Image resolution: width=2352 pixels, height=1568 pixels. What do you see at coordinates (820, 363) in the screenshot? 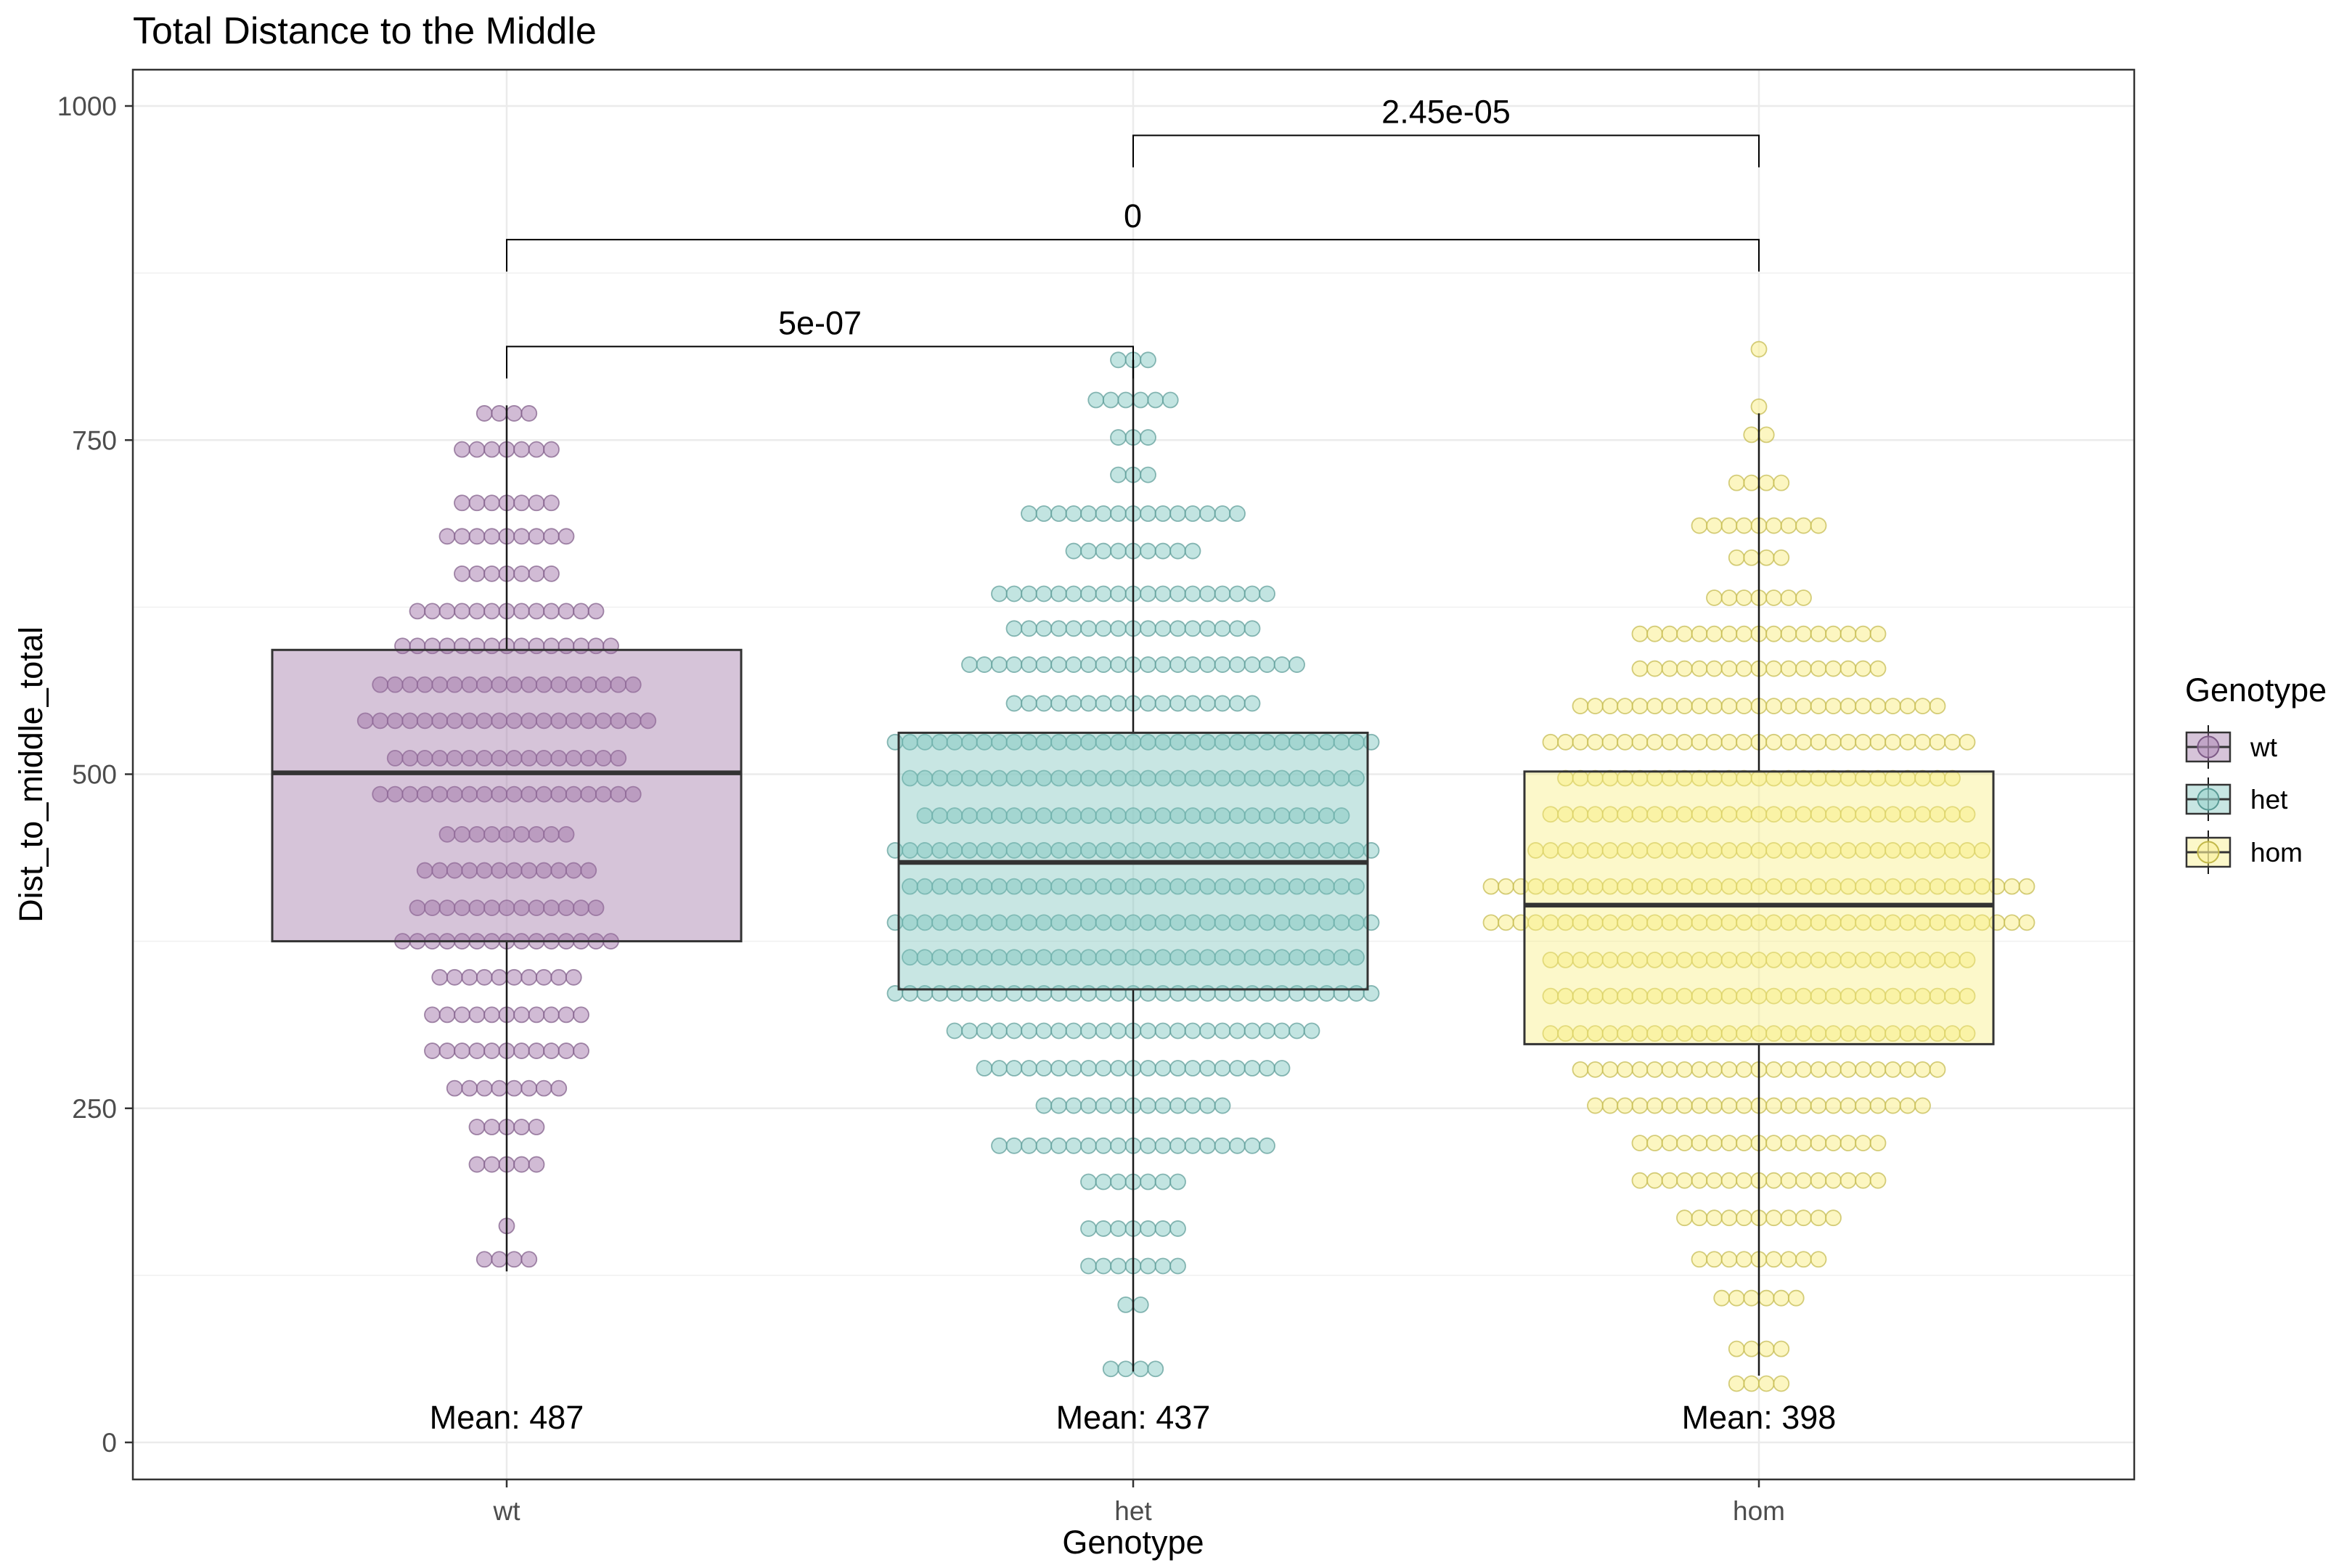
I see `bracket-line` at bounding box center [820, 363].